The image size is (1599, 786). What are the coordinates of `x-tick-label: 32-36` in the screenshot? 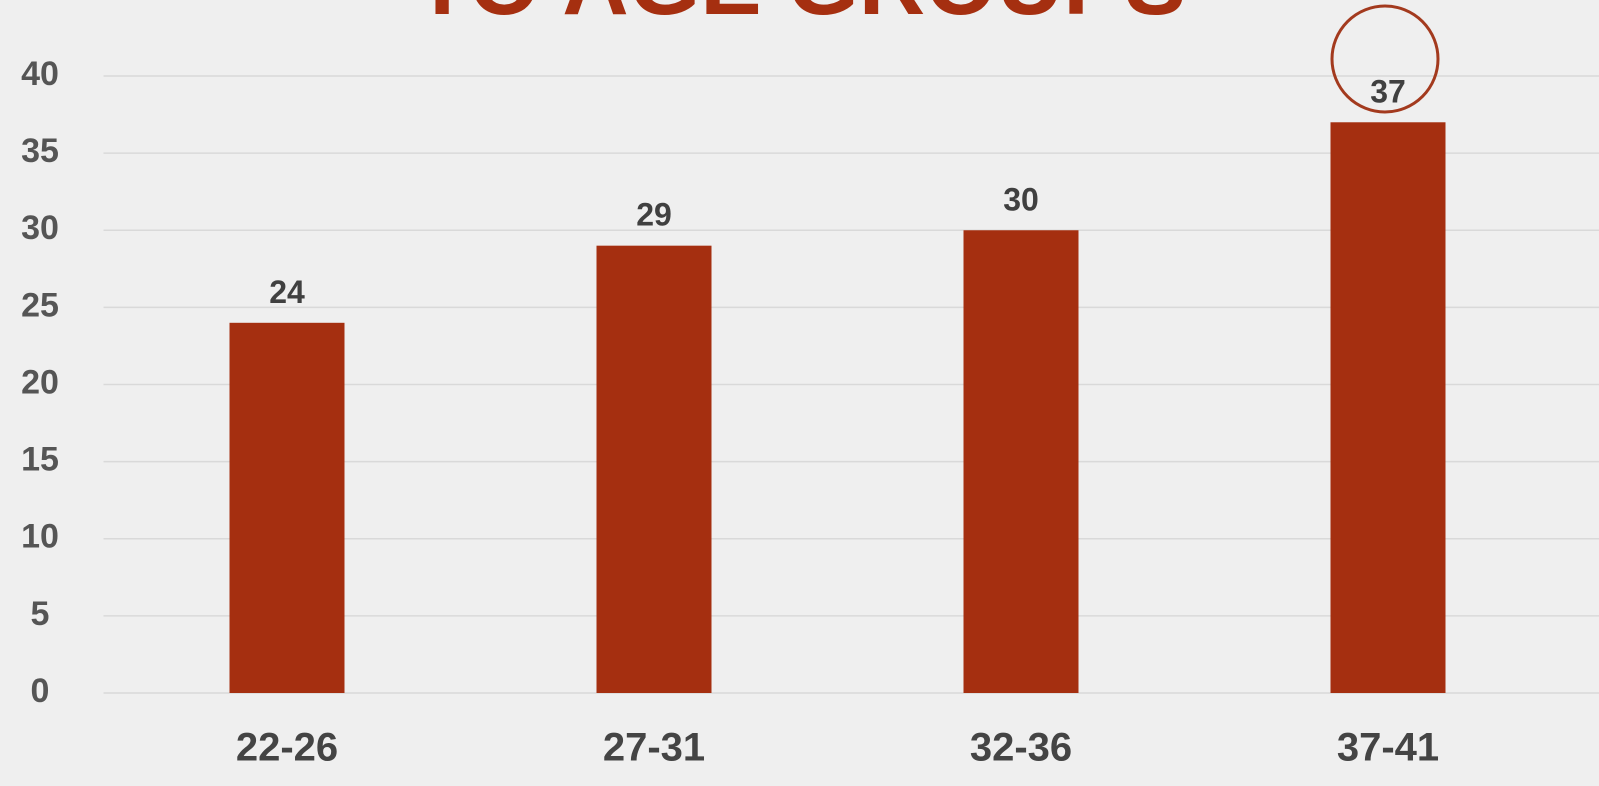 It's located at (1021, 748).